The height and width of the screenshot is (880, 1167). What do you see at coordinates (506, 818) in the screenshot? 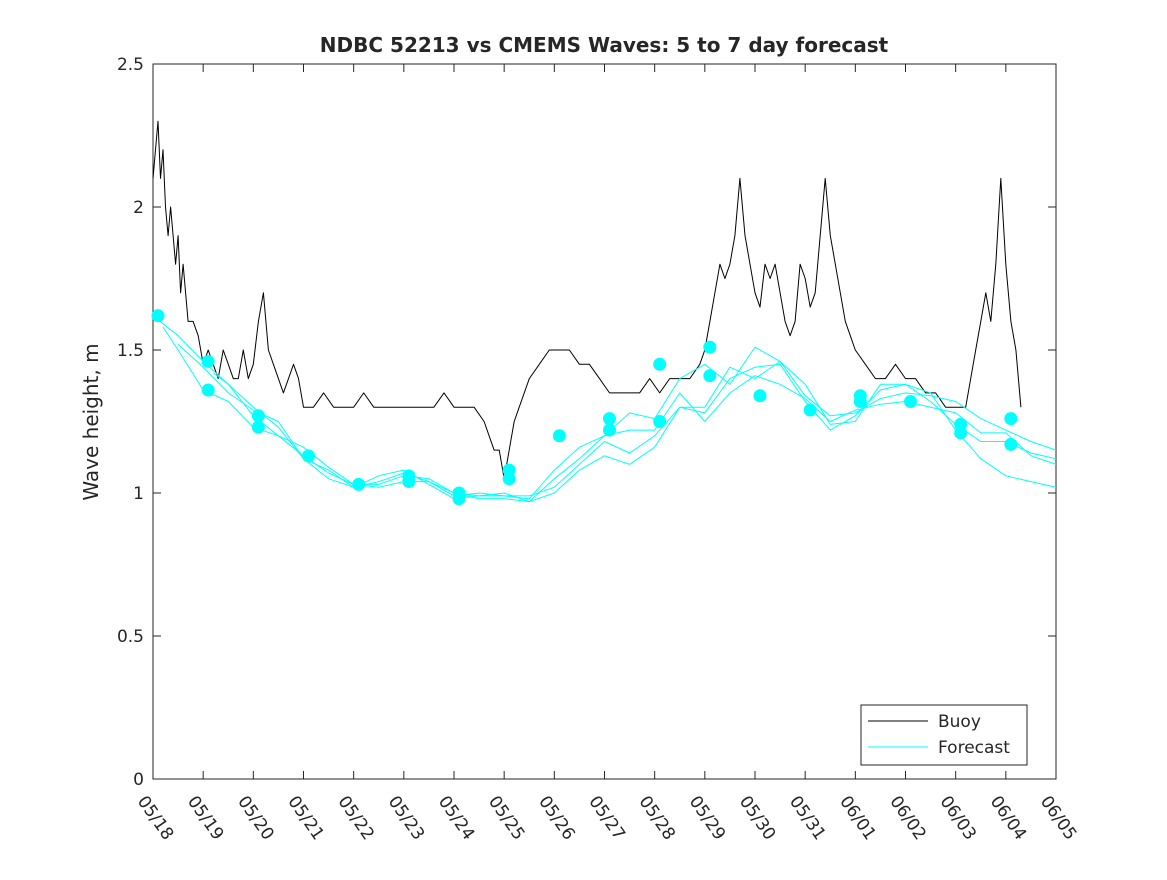
I see `x-tick-label: 05/25` at bounding box center [506, 818].